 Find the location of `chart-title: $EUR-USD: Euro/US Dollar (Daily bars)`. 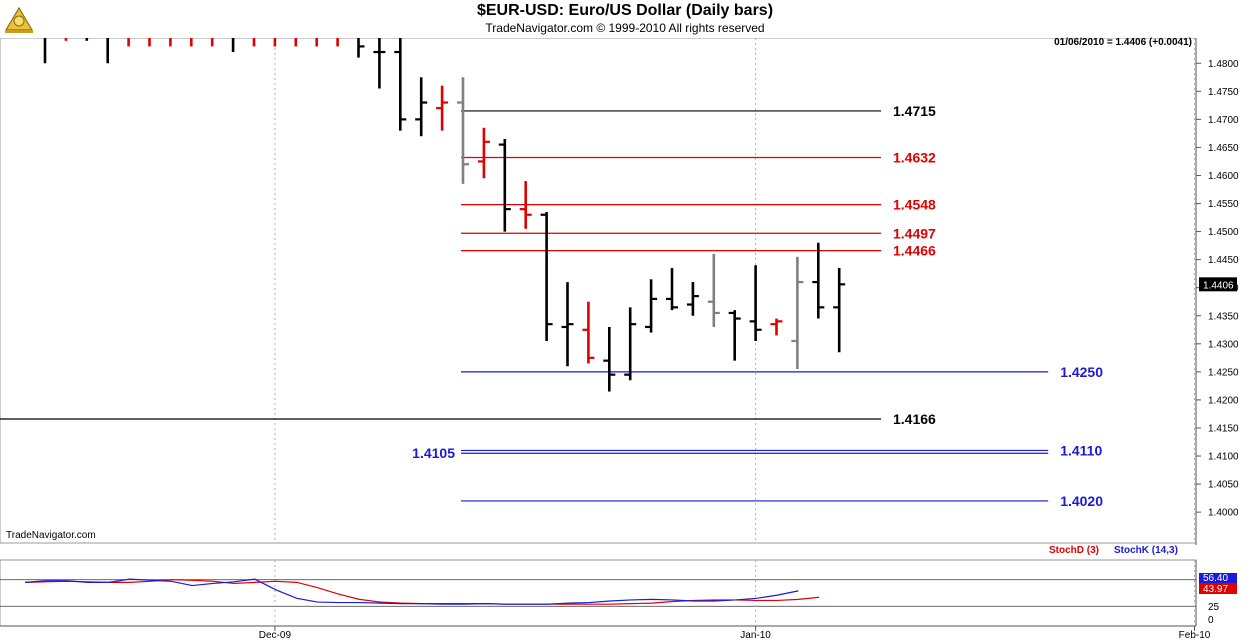

chart-title: $EUR-USD: Euro/US Dollar (Daily bars) is located at coordinates (625, 10).